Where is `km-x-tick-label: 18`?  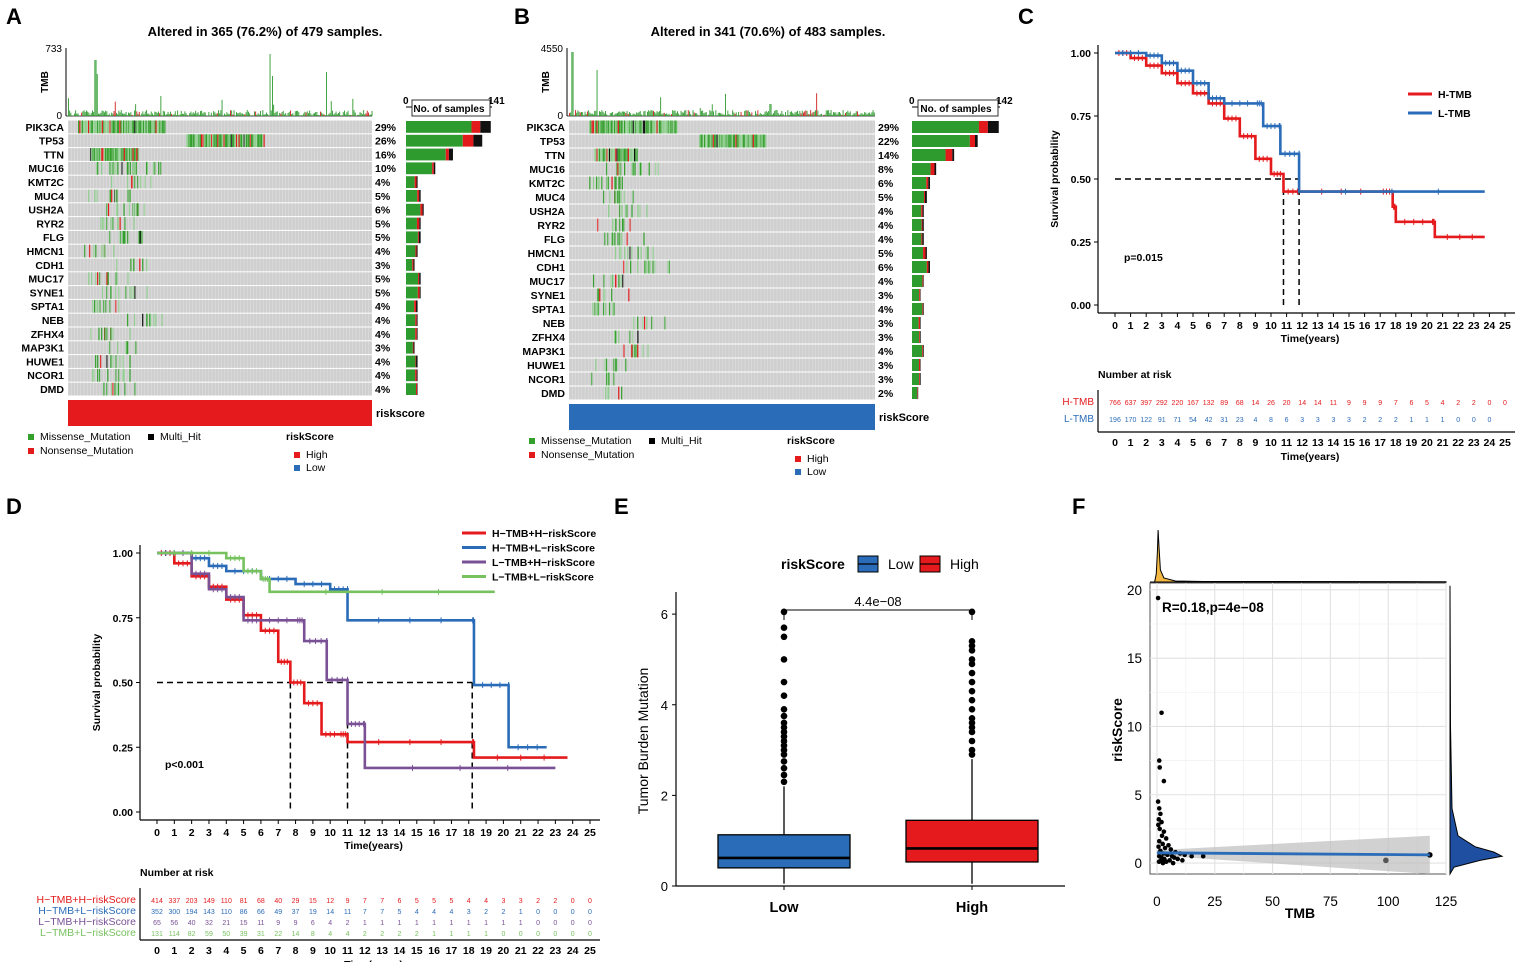
km-x-tick-label: 18 is located at coordinates (1396, 326).